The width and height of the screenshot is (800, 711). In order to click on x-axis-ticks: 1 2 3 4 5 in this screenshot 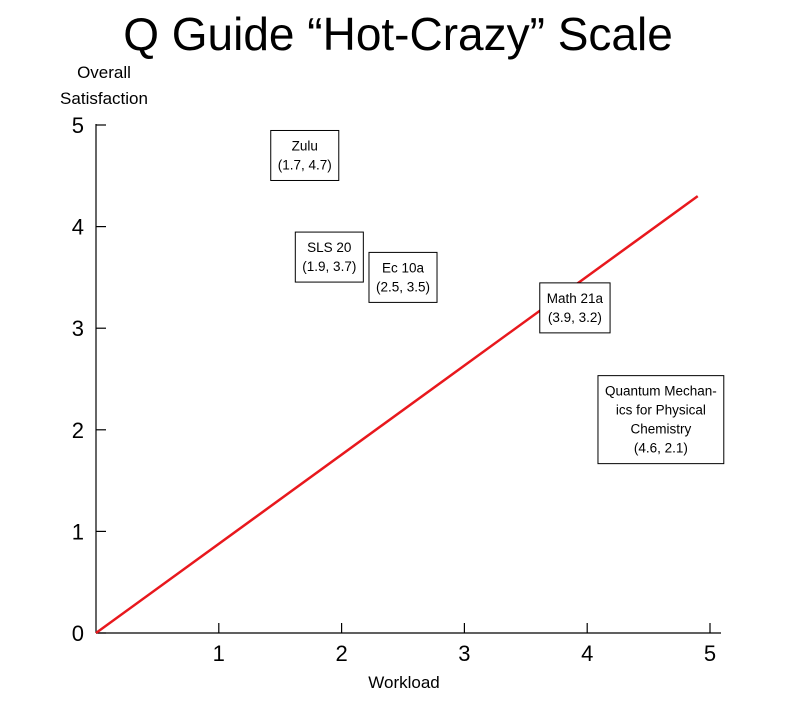, I will do `click(464, 644)`.